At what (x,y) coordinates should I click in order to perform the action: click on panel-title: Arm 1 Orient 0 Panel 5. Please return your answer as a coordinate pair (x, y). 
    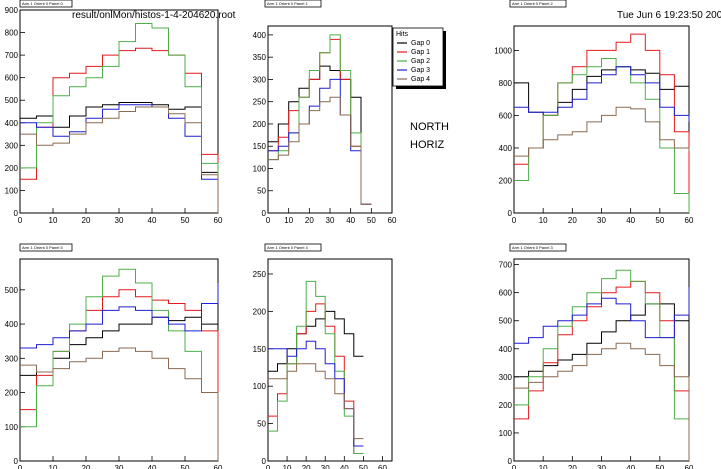
    Looking at the image, I should click on (42, 247).